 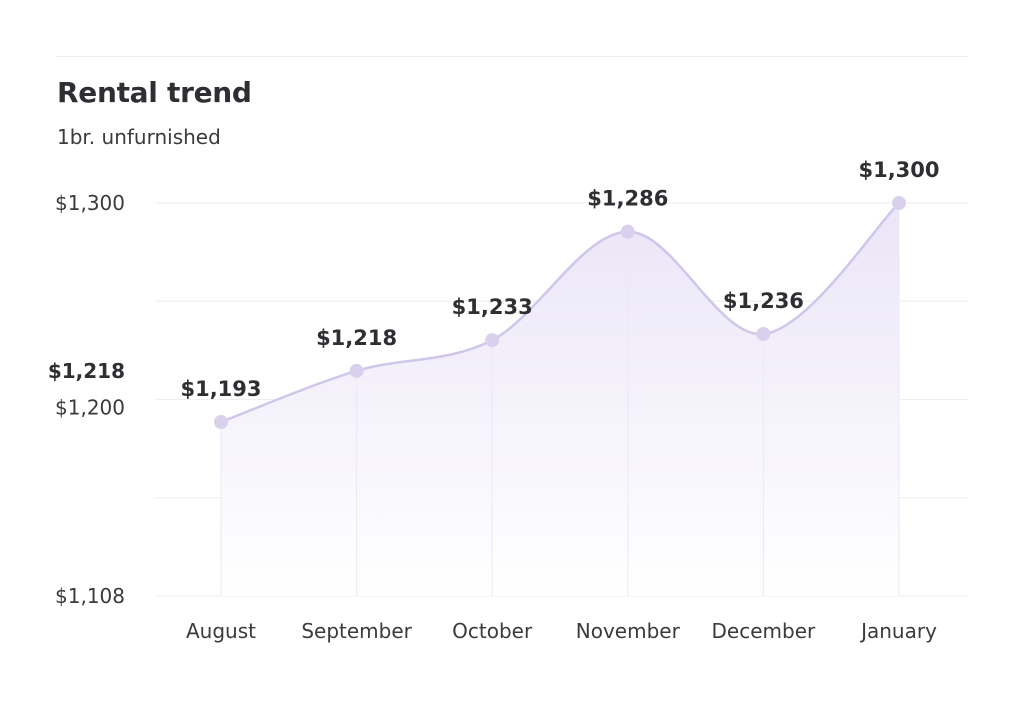 What do you see at coordinates (356, 338) in the screenshot?
I see `data-label: $1,218` at bounding box center [356, 338].